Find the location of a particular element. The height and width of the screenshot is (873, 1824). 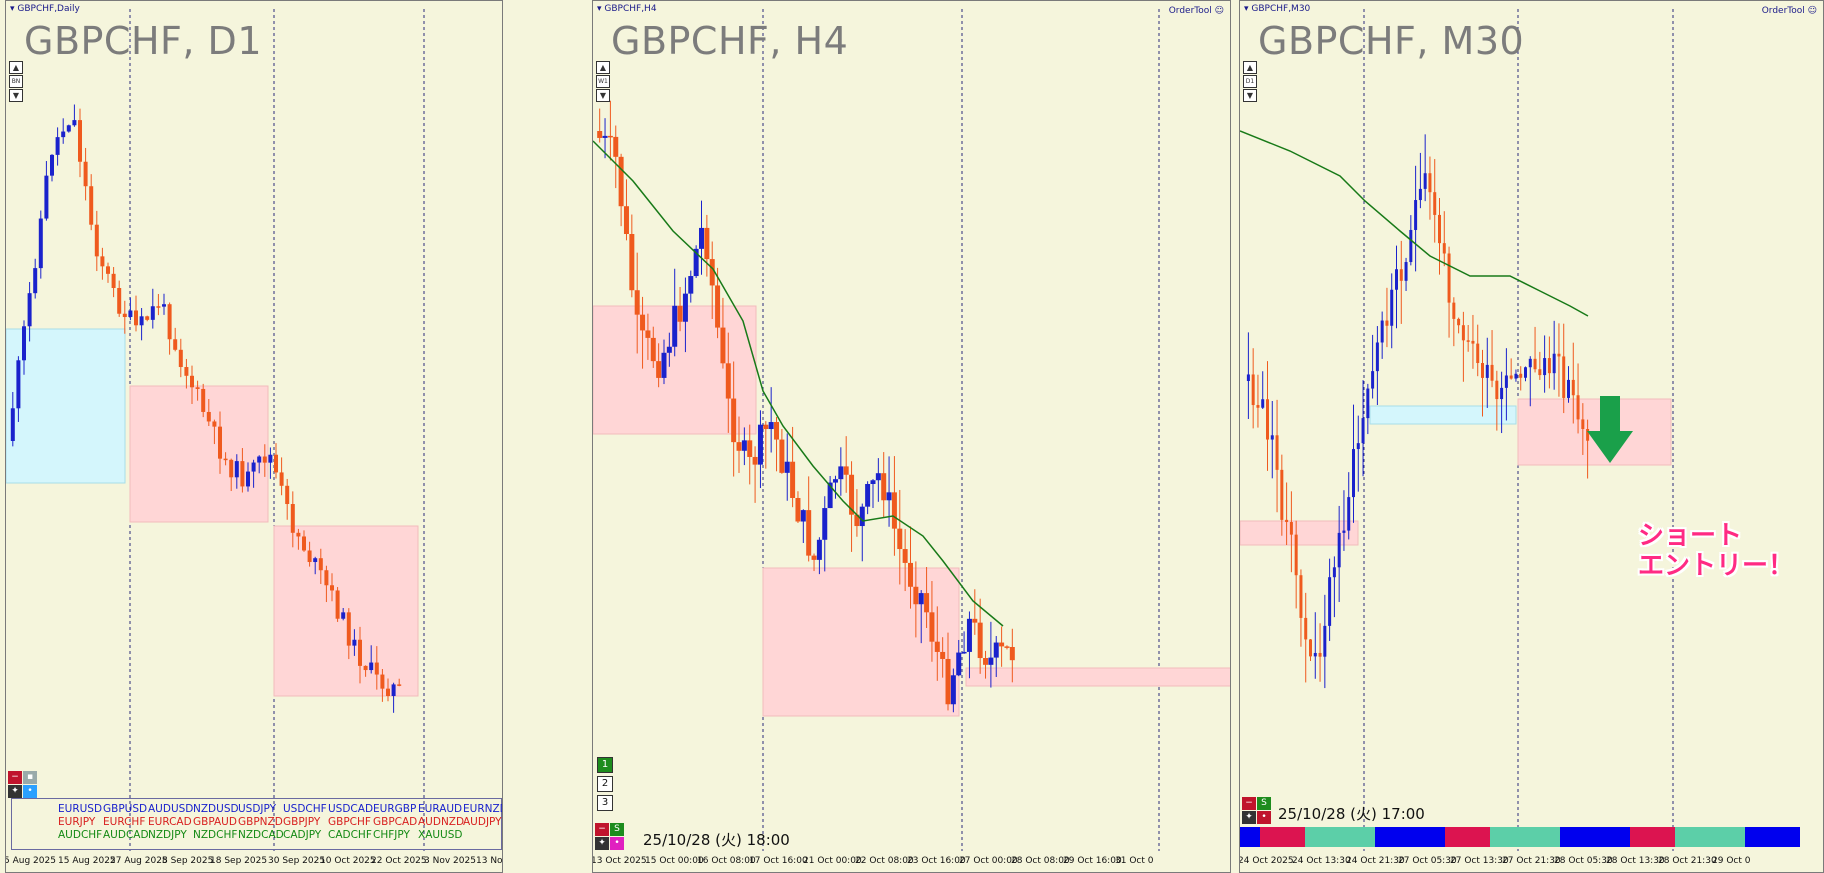

number-button-1: 1 is located at coordinates (605, 765).